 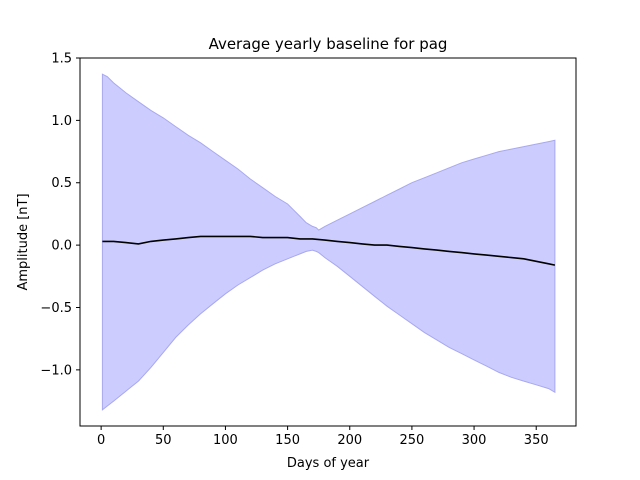 I want to click on x-tick-label: 200, so click(x=349, y=440).